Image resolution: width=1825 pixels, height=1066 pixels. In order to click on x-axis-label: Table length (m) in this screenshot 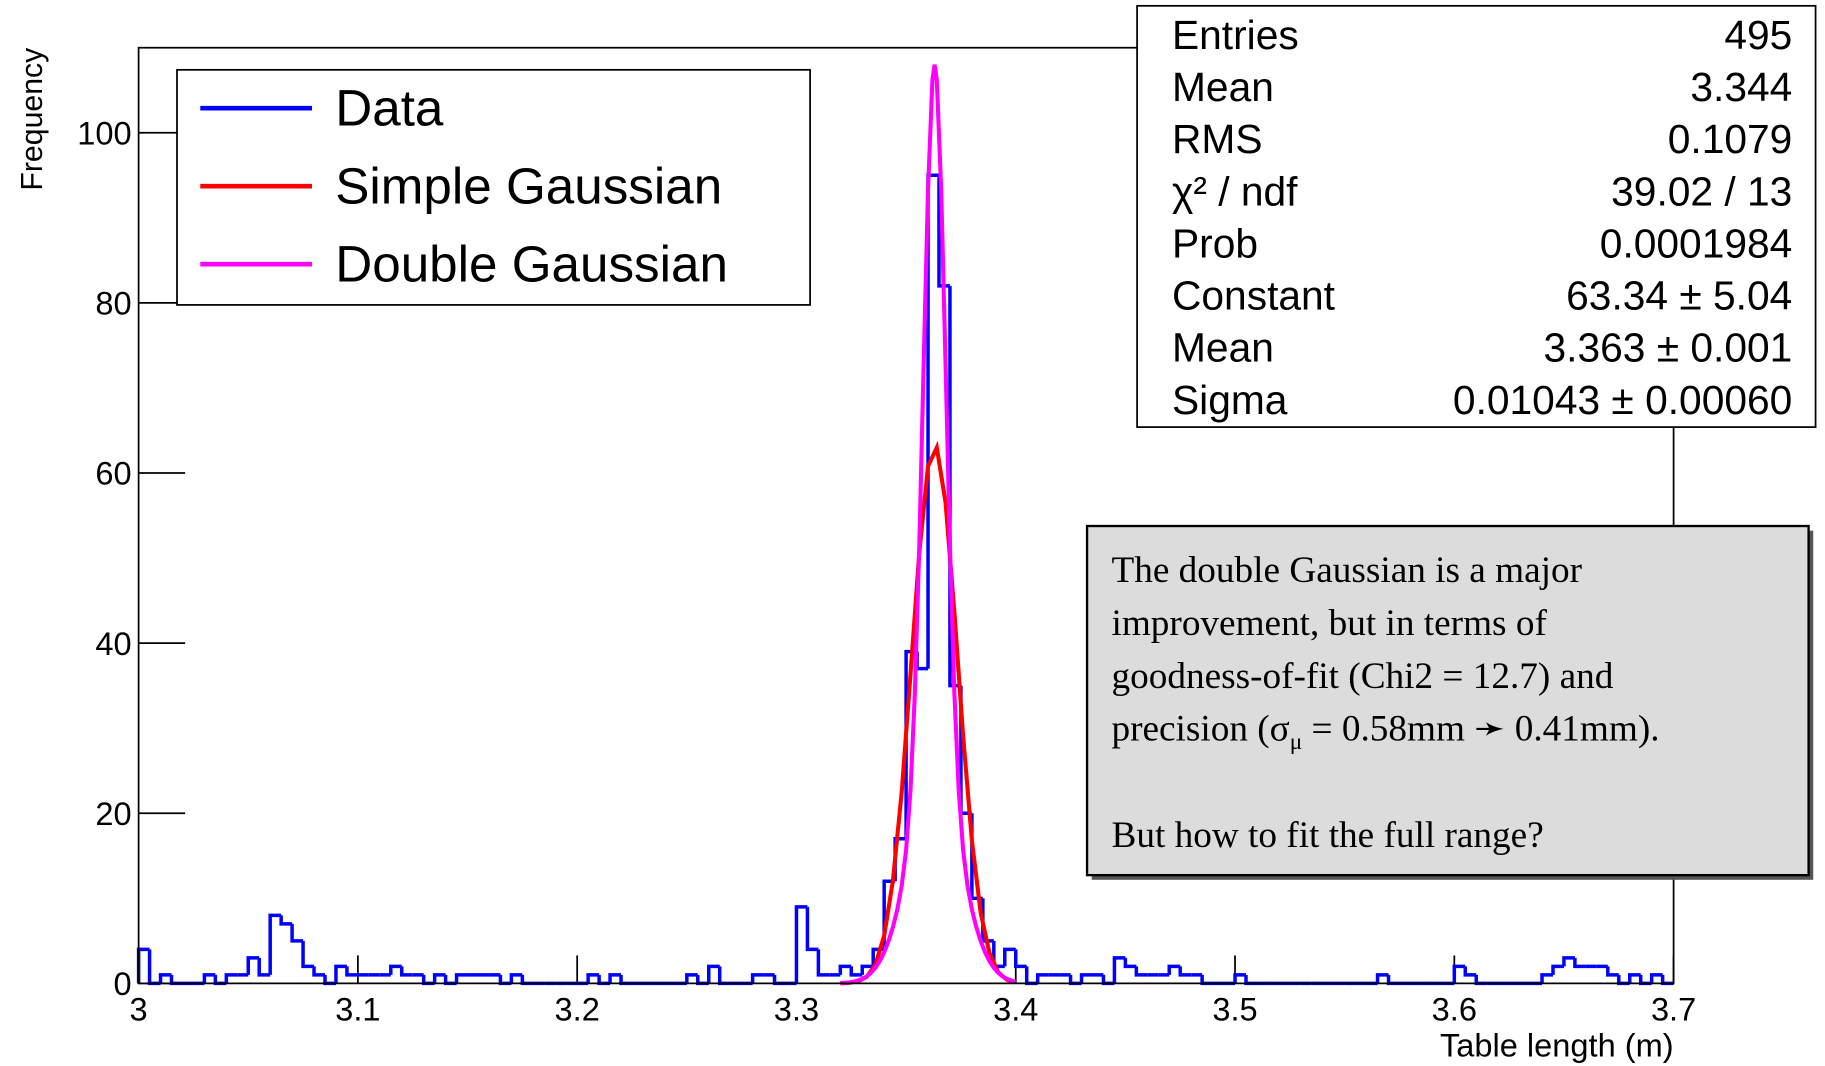, I will do `click(1557, 1046)`.